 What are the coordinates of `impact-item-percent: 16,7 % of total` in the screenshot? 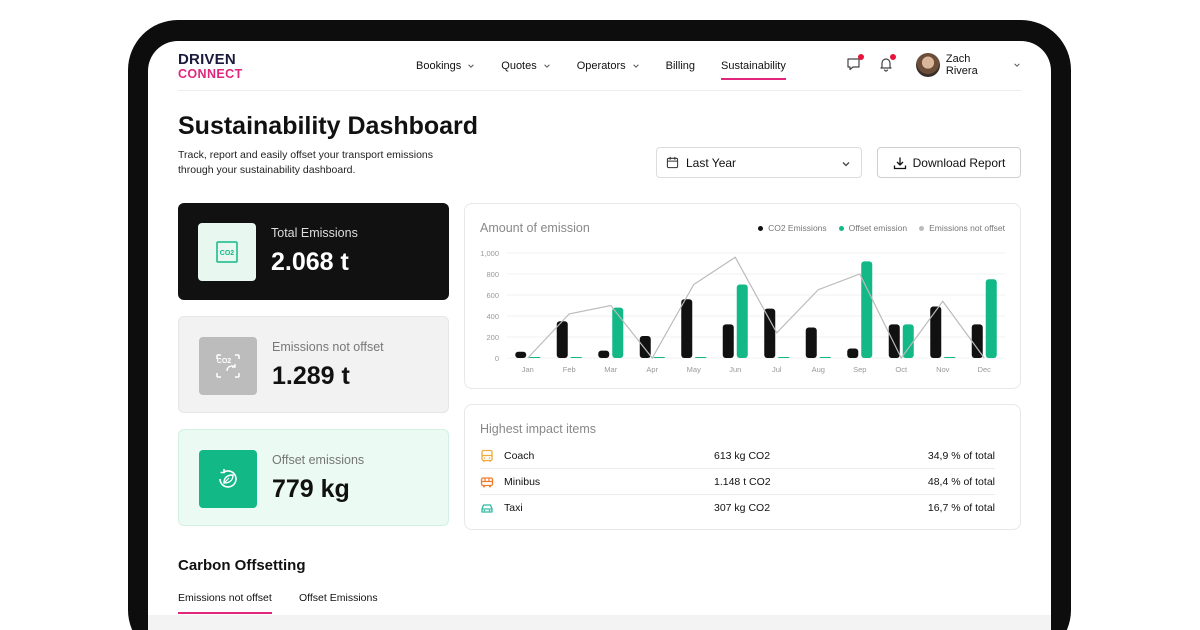 It's located at (961, 508).